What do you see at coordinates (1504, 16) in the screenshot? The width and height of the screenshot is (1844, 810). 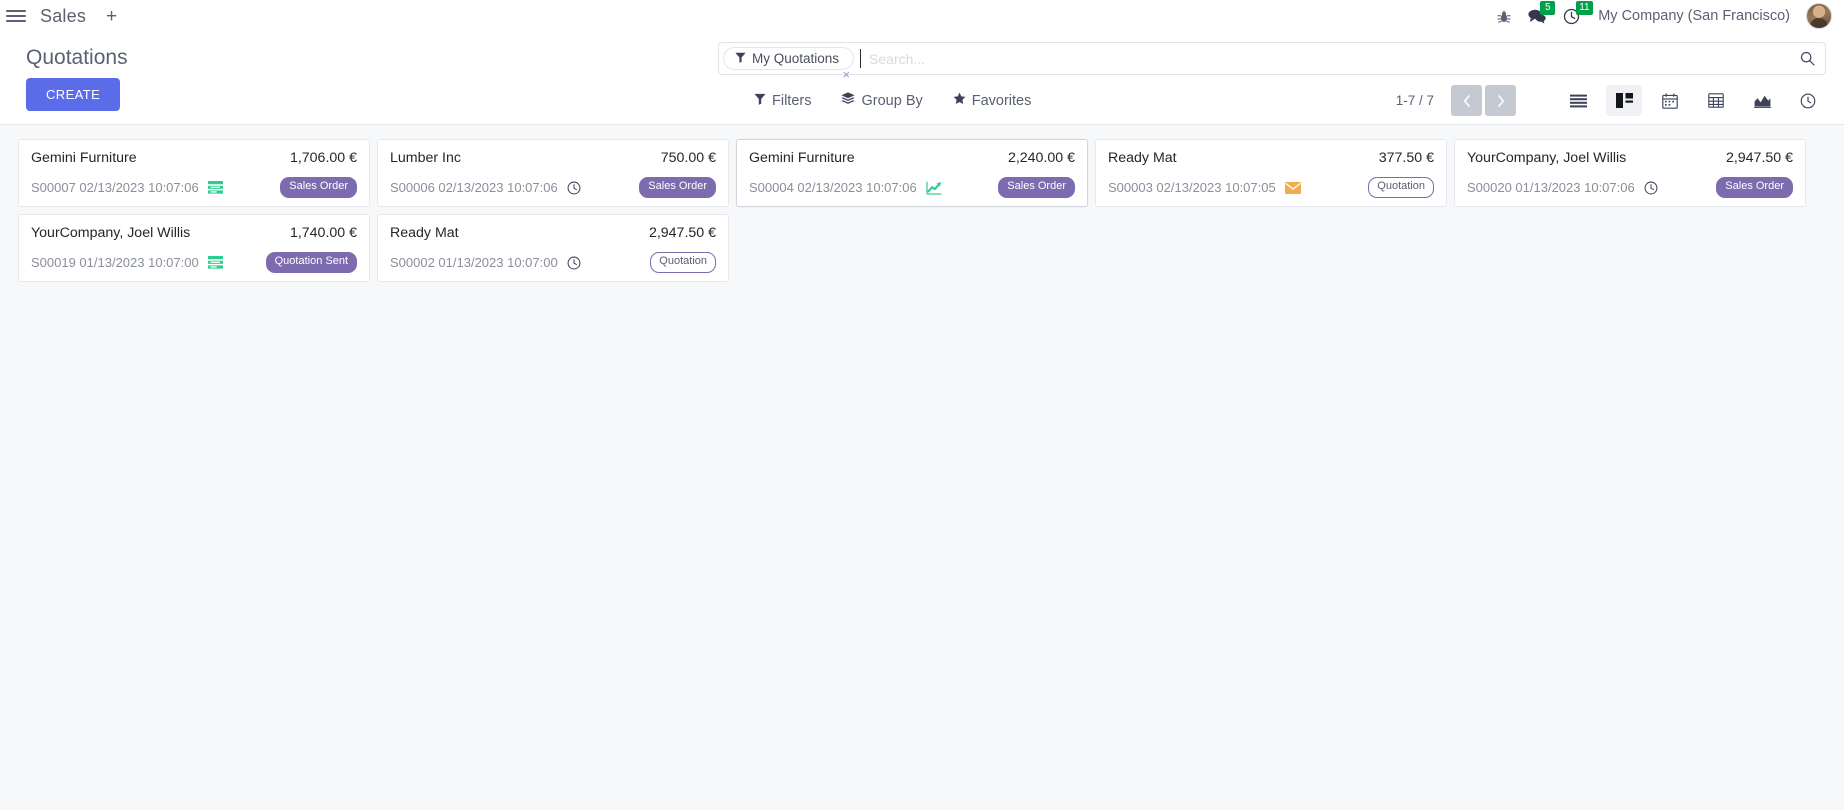 I see `bug-icon` at bounding box center [1504, 16].